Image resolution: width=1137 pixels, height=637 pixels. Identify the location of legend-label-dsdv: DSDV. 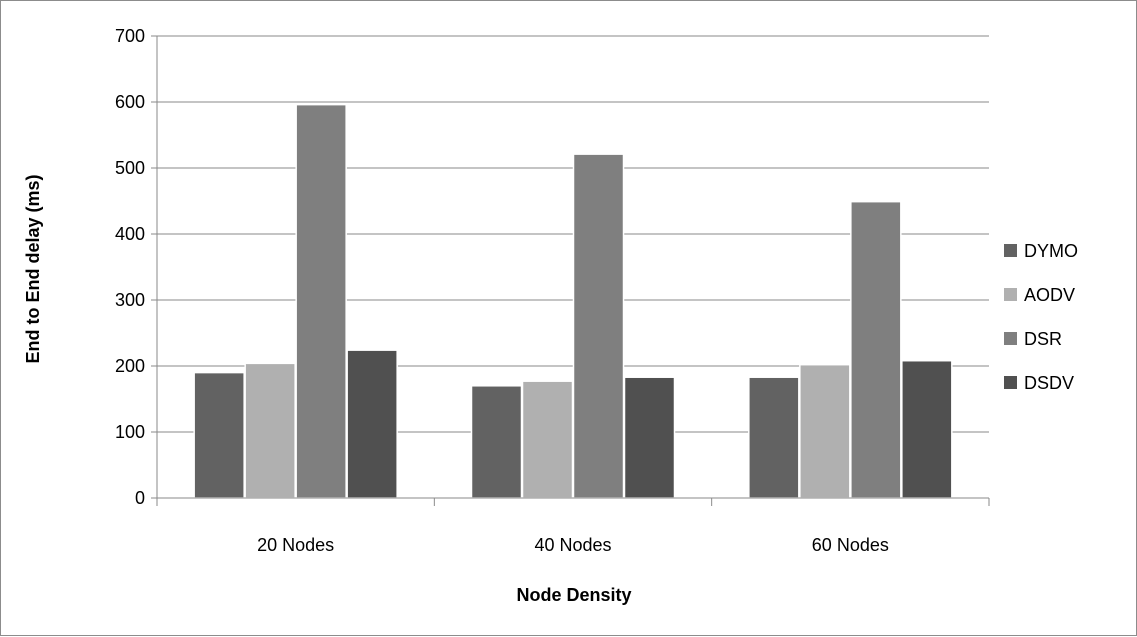
(1049, 383).